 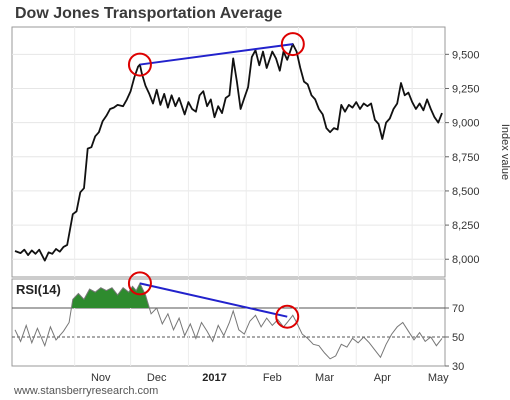 I want to click on rsi-y-tick-label: 30, so click(x=458, y=367).